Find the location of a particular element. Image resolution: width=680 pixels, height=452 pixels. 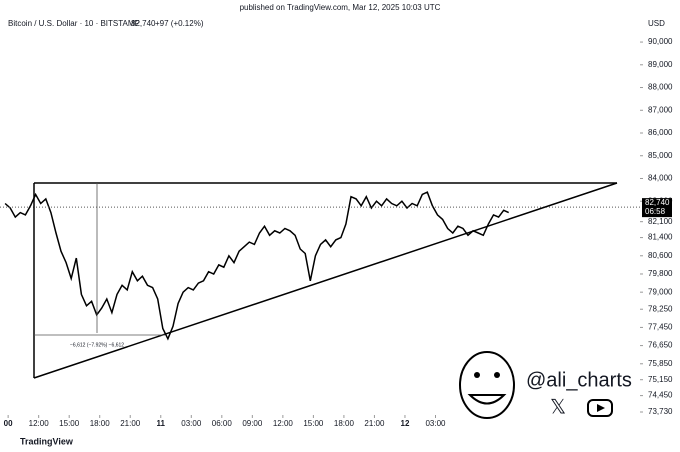

y-tick-label: 79,000 is located at coordinates (660, 291).